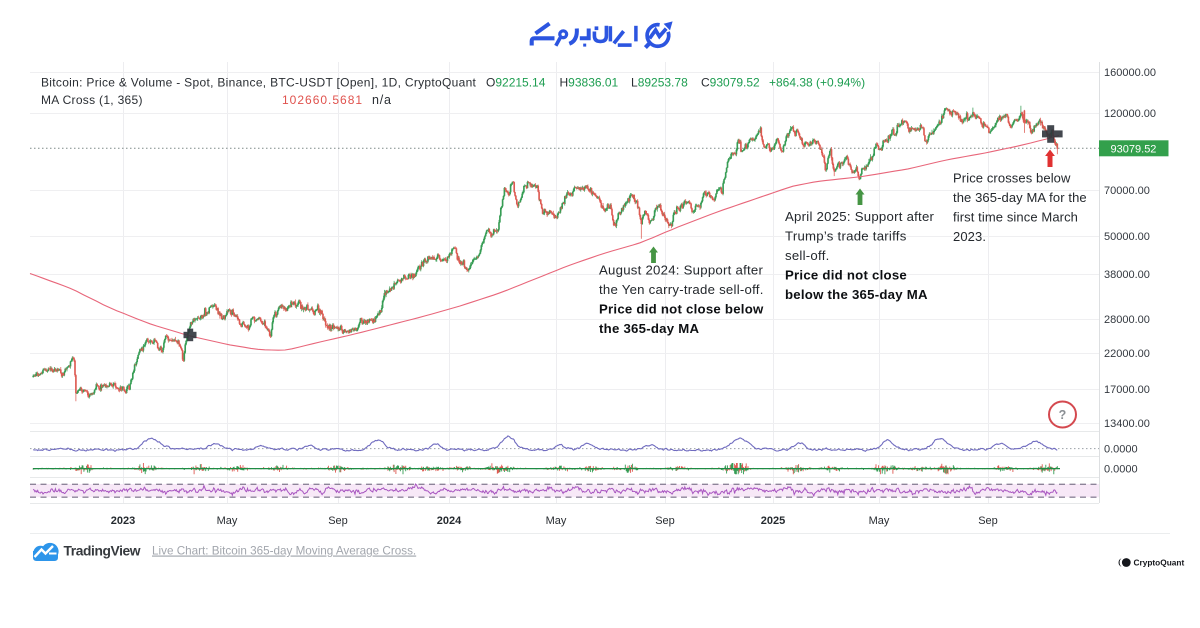 The image size is (1200, 628). I want to click on svg-text: 102660.5681, so click(322, 100).